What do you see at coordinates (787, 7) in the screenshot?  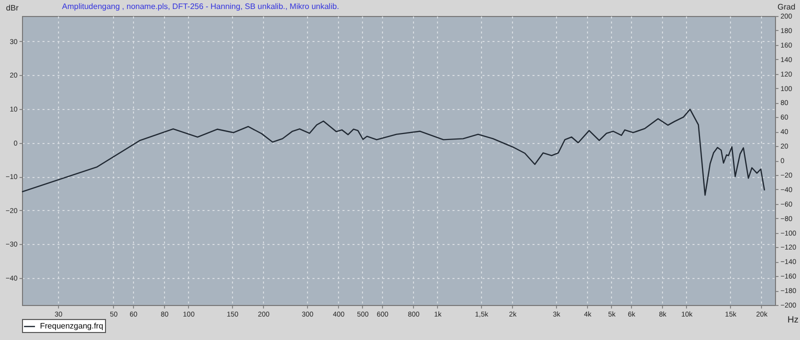 I see `y2-axis-title: Grad` at bounding box center [787, 7].